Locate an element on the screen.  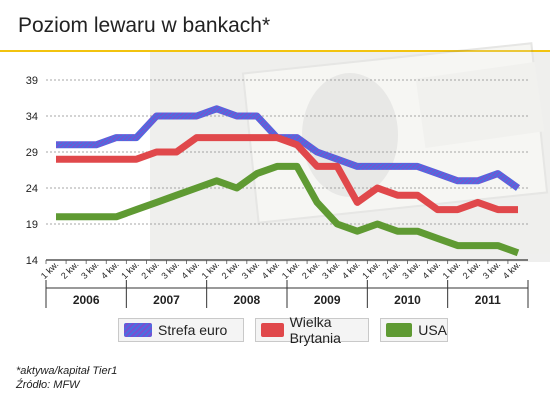
y-axis: 14 19 24 29 34 39 is located at coordinates (32, 171).